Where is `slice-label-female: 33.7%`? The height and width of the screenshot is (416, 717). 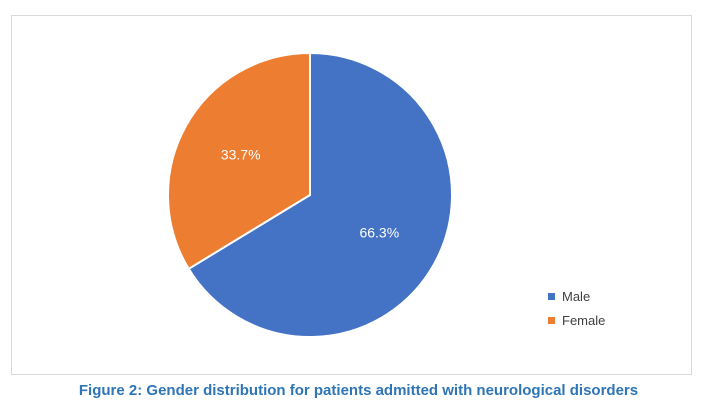
slice-label-female: 33.7% is located at coordinates (241, 155).